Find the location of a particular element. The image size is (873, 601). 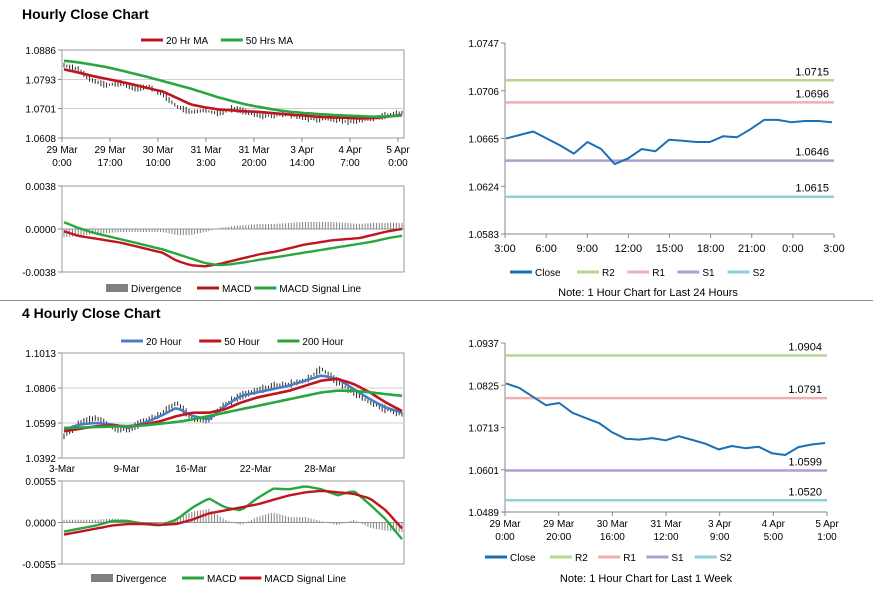

4hourly-price-ytick-label: 1.0806 is located at coordinates (40, 389).